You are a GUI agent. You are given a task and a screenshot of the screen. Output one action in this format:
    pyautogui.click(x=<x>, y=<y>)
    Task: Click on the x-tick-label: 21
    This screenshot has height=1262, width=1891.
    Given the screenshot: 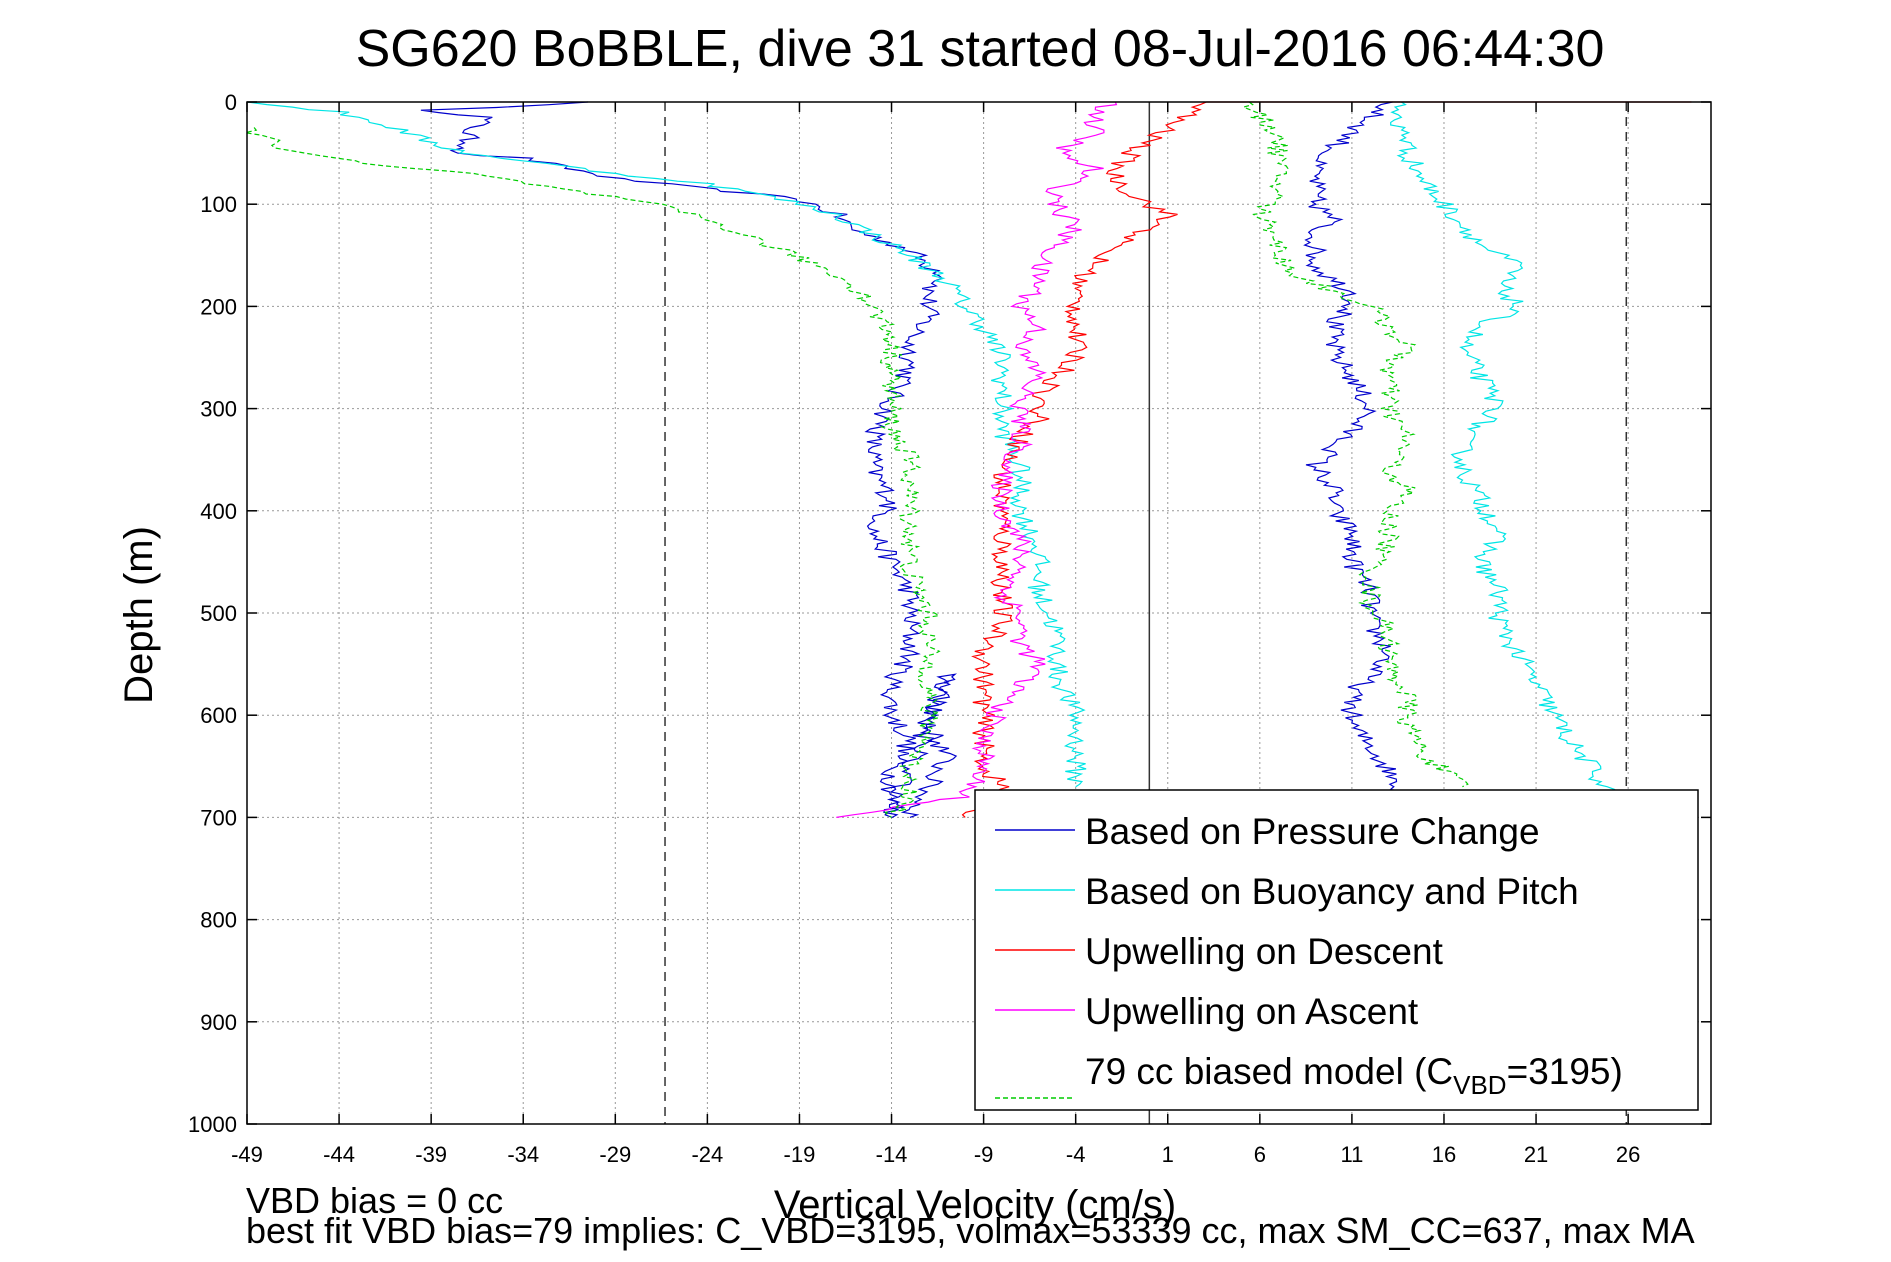 What is the action you would take?
    pyautogui.click(x=1536, y=1154)
    